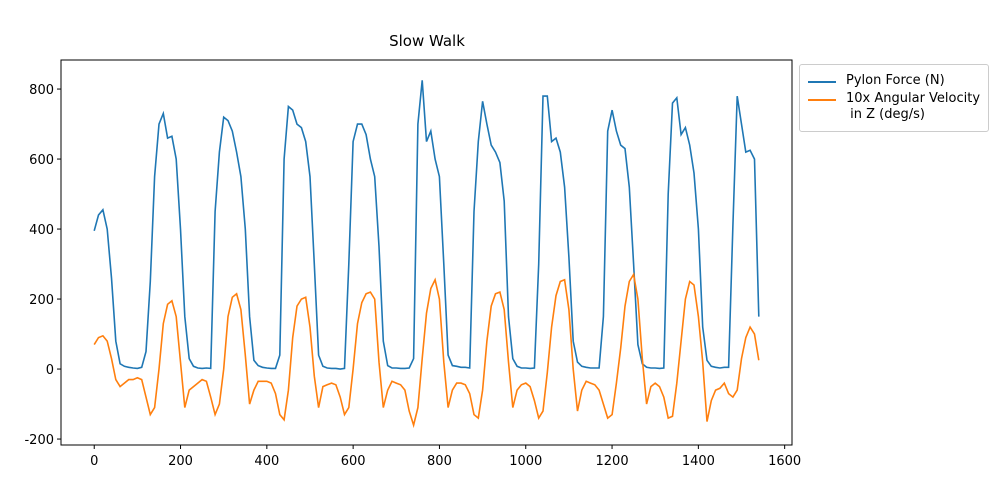 This screenshot has height=500, width=1000. What do you see at coordinates (41, 90) in the screenshot?
I see `y-tick-label: 800` at bounding box center [41, 90].